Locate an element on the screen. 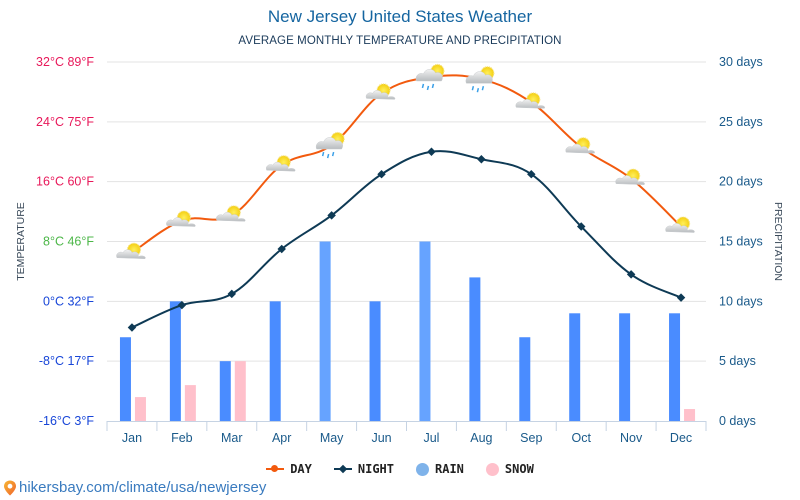 This screenshot has height=500, width=800. legend-item-night: NIGHT is located at coordinates (363, 469).